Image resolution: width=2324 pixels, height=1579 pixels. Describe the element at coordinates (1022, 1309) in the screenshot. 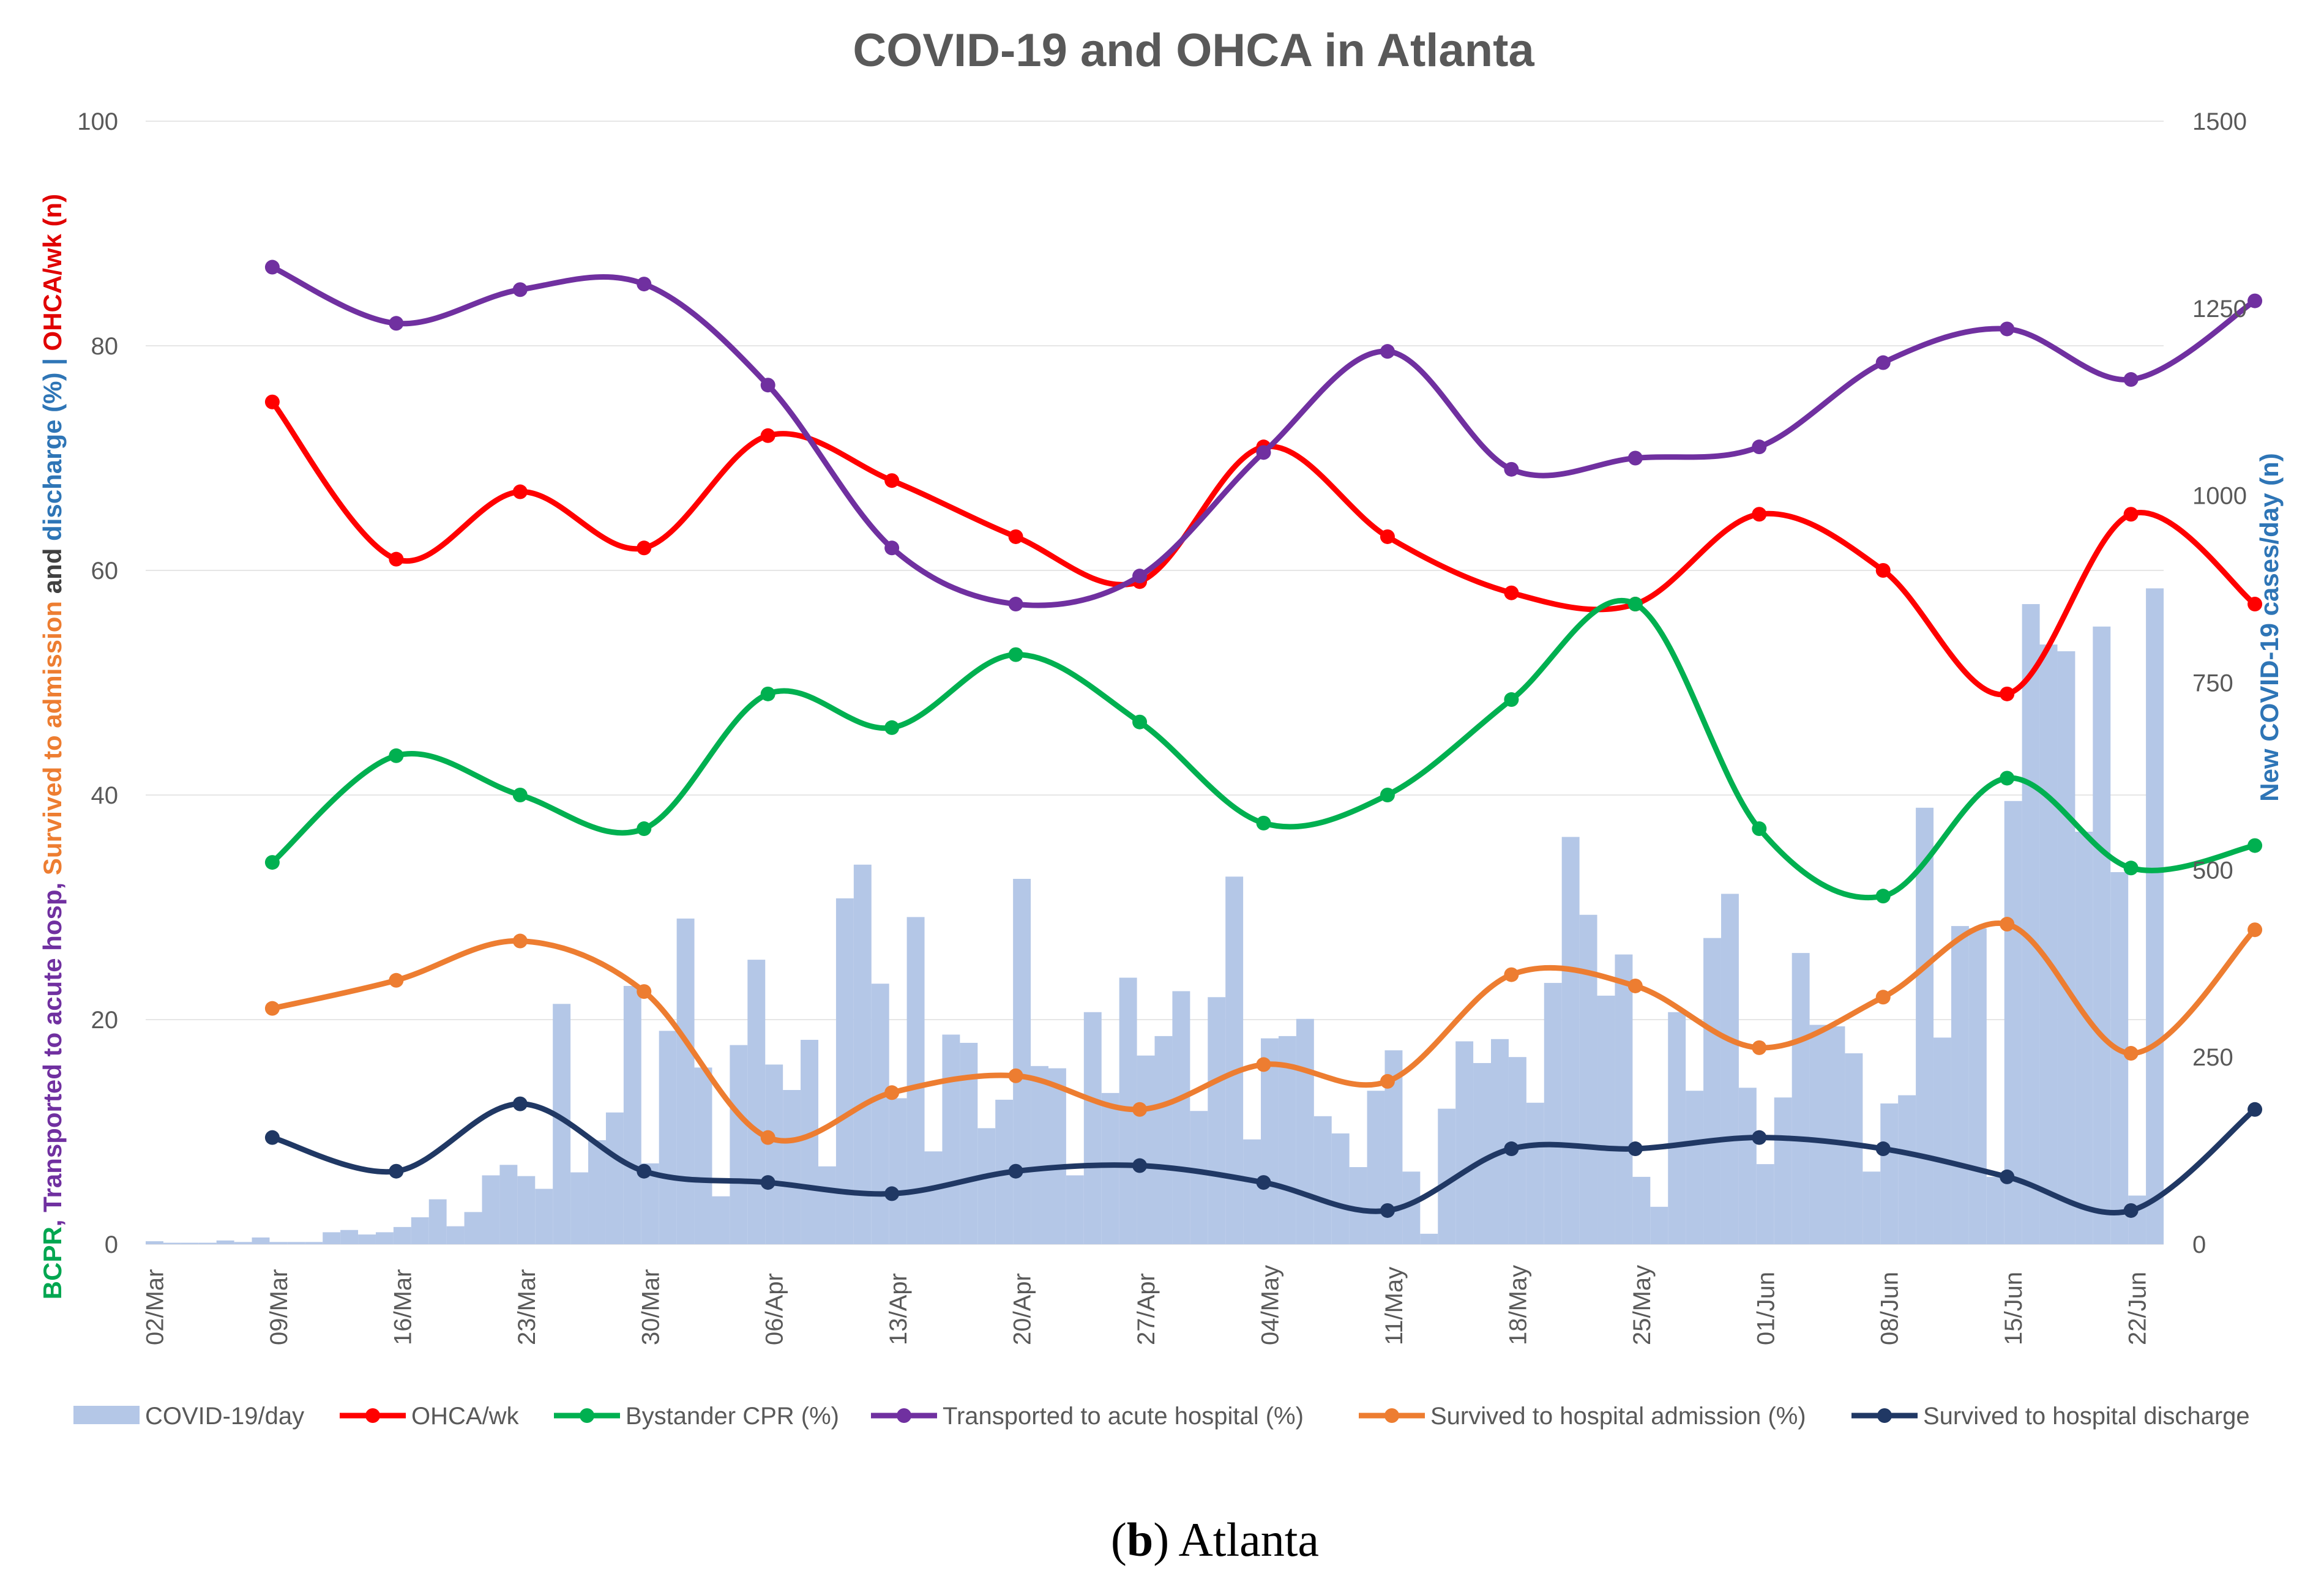

I see `x-tick-label: 20/Apr` at that location.